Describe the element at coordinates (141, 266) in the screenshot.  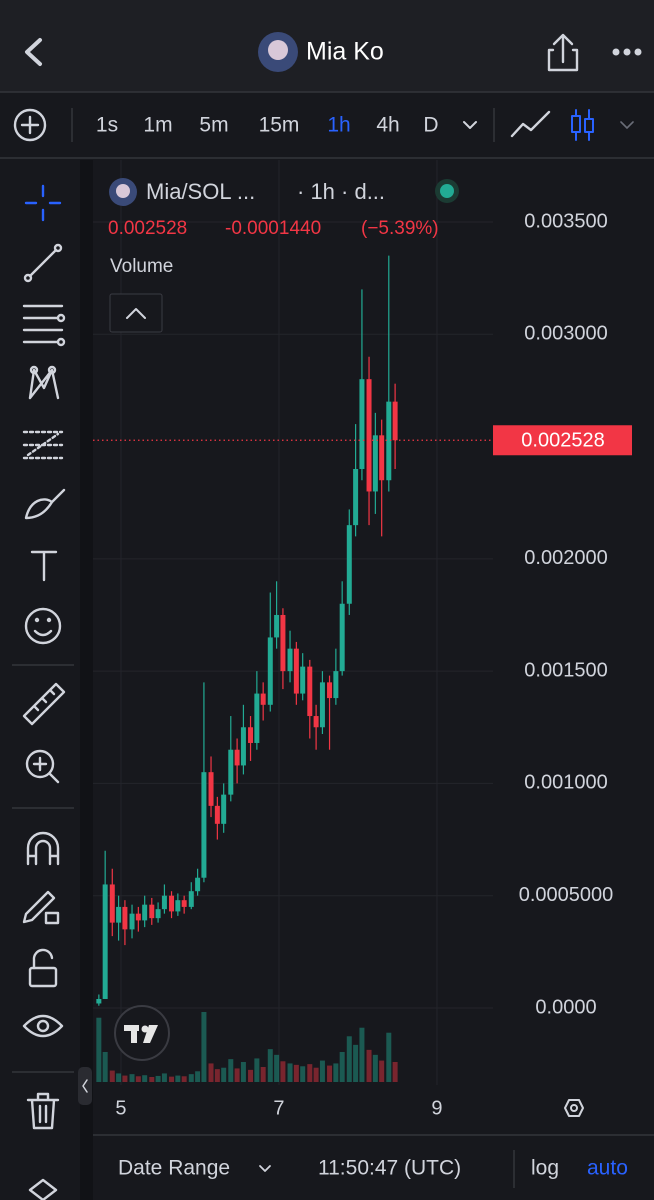
I see `volume-label: Volume` at that location.